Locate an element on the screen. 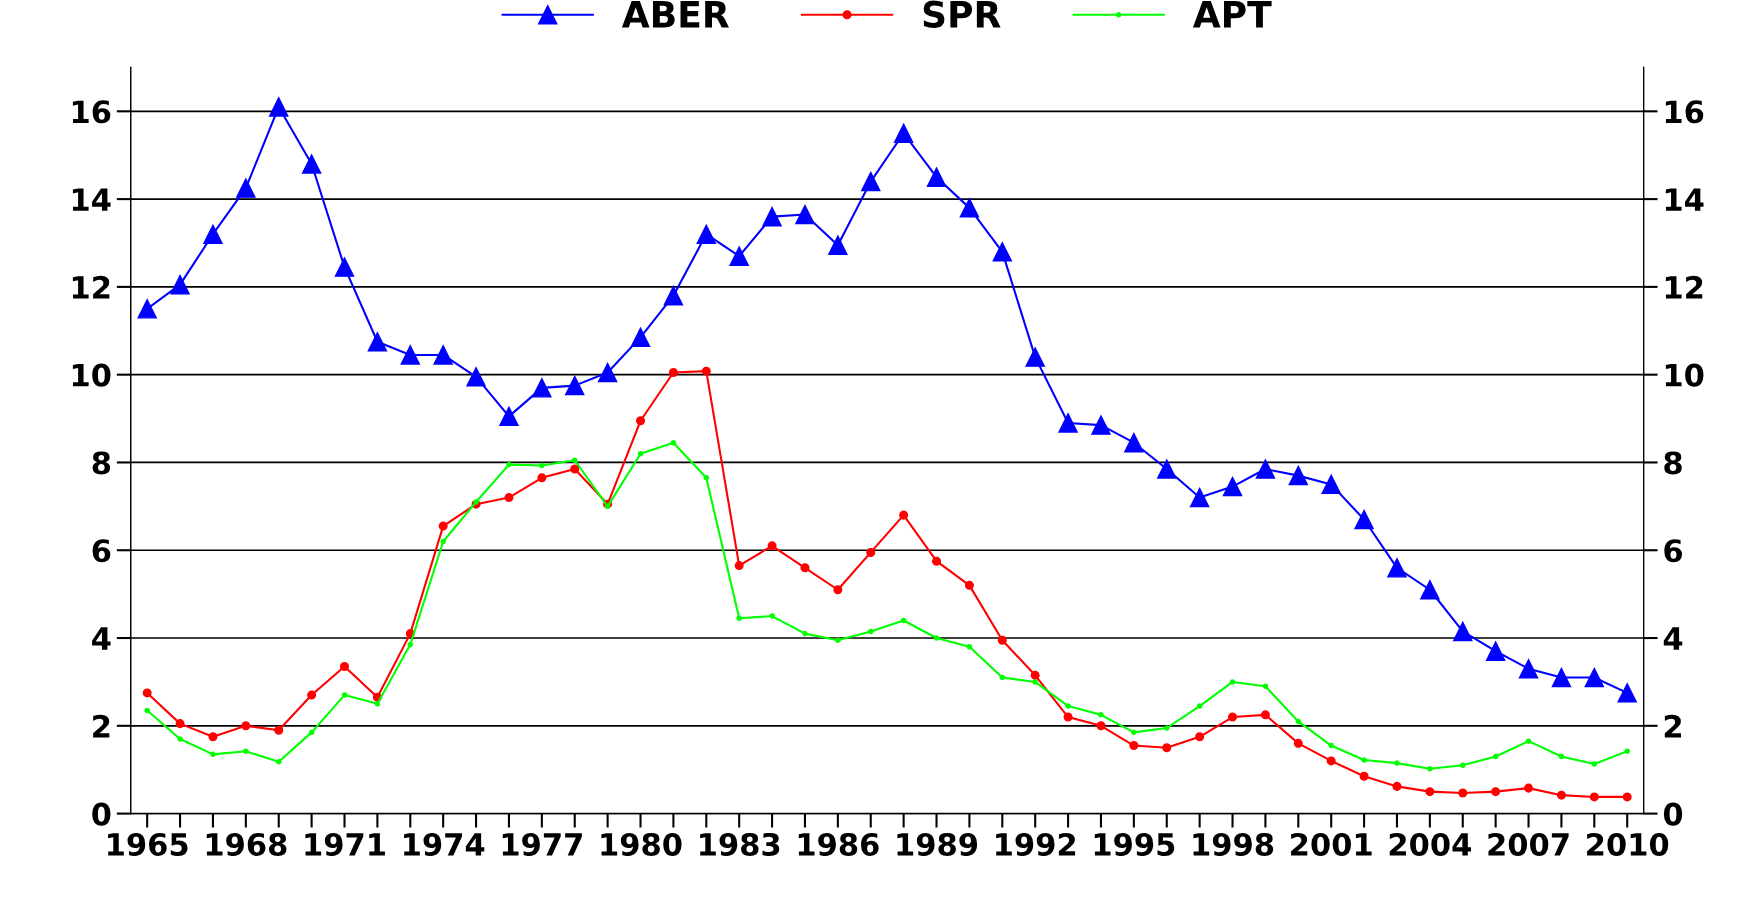 The height and width of the screenshot is (899, 1743). x-tick-label: 1983 is located at coordinates (740, 844).